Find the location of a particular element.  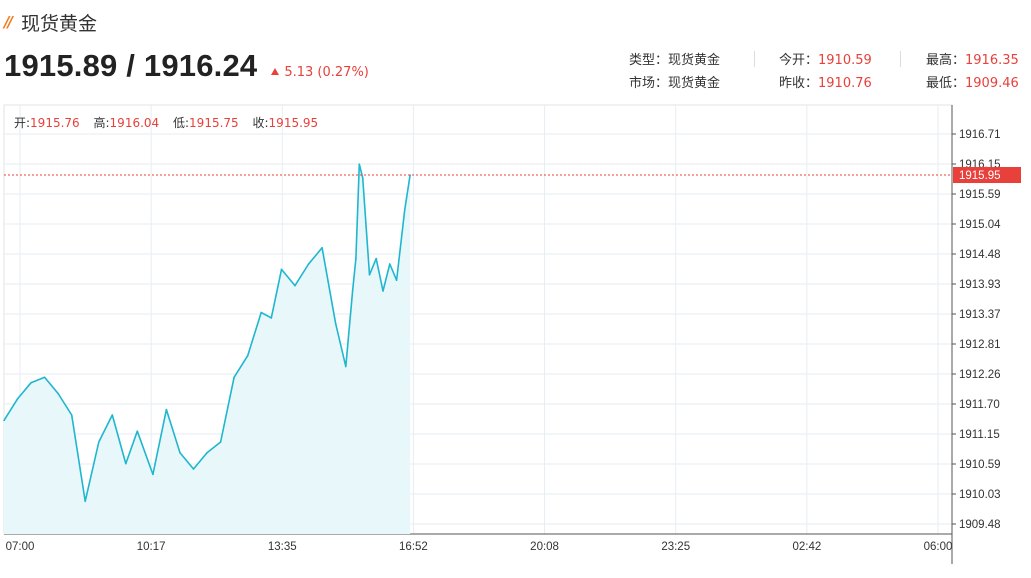

y-tick-label: 1909.48 is located at coordinates (980, 525).